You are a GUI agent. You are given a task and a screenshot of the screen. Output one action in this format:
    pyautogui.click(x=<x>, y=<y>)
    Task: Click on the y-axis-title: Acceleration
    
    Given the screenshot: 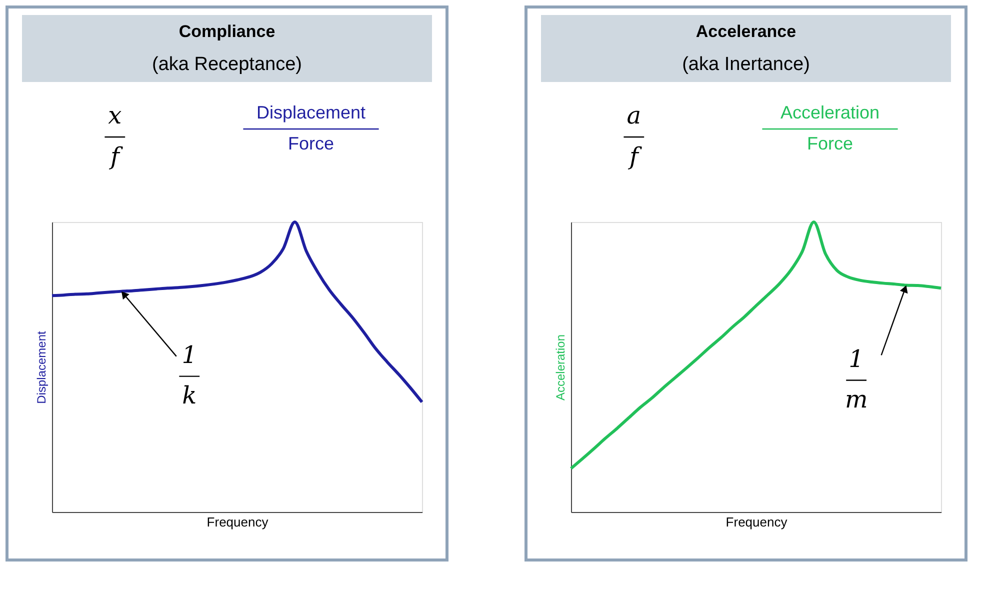 What is the action you would take?
    pyautogui.click(x=561, y=367)
    